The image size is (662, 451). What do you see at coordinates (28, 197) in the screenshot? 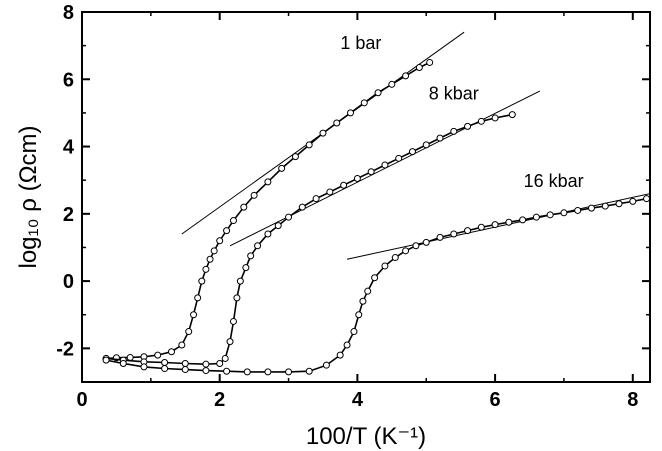
I see `y-axis-title: log₁₀ ρ (Ωcm)` at bounding box center [28, 197].